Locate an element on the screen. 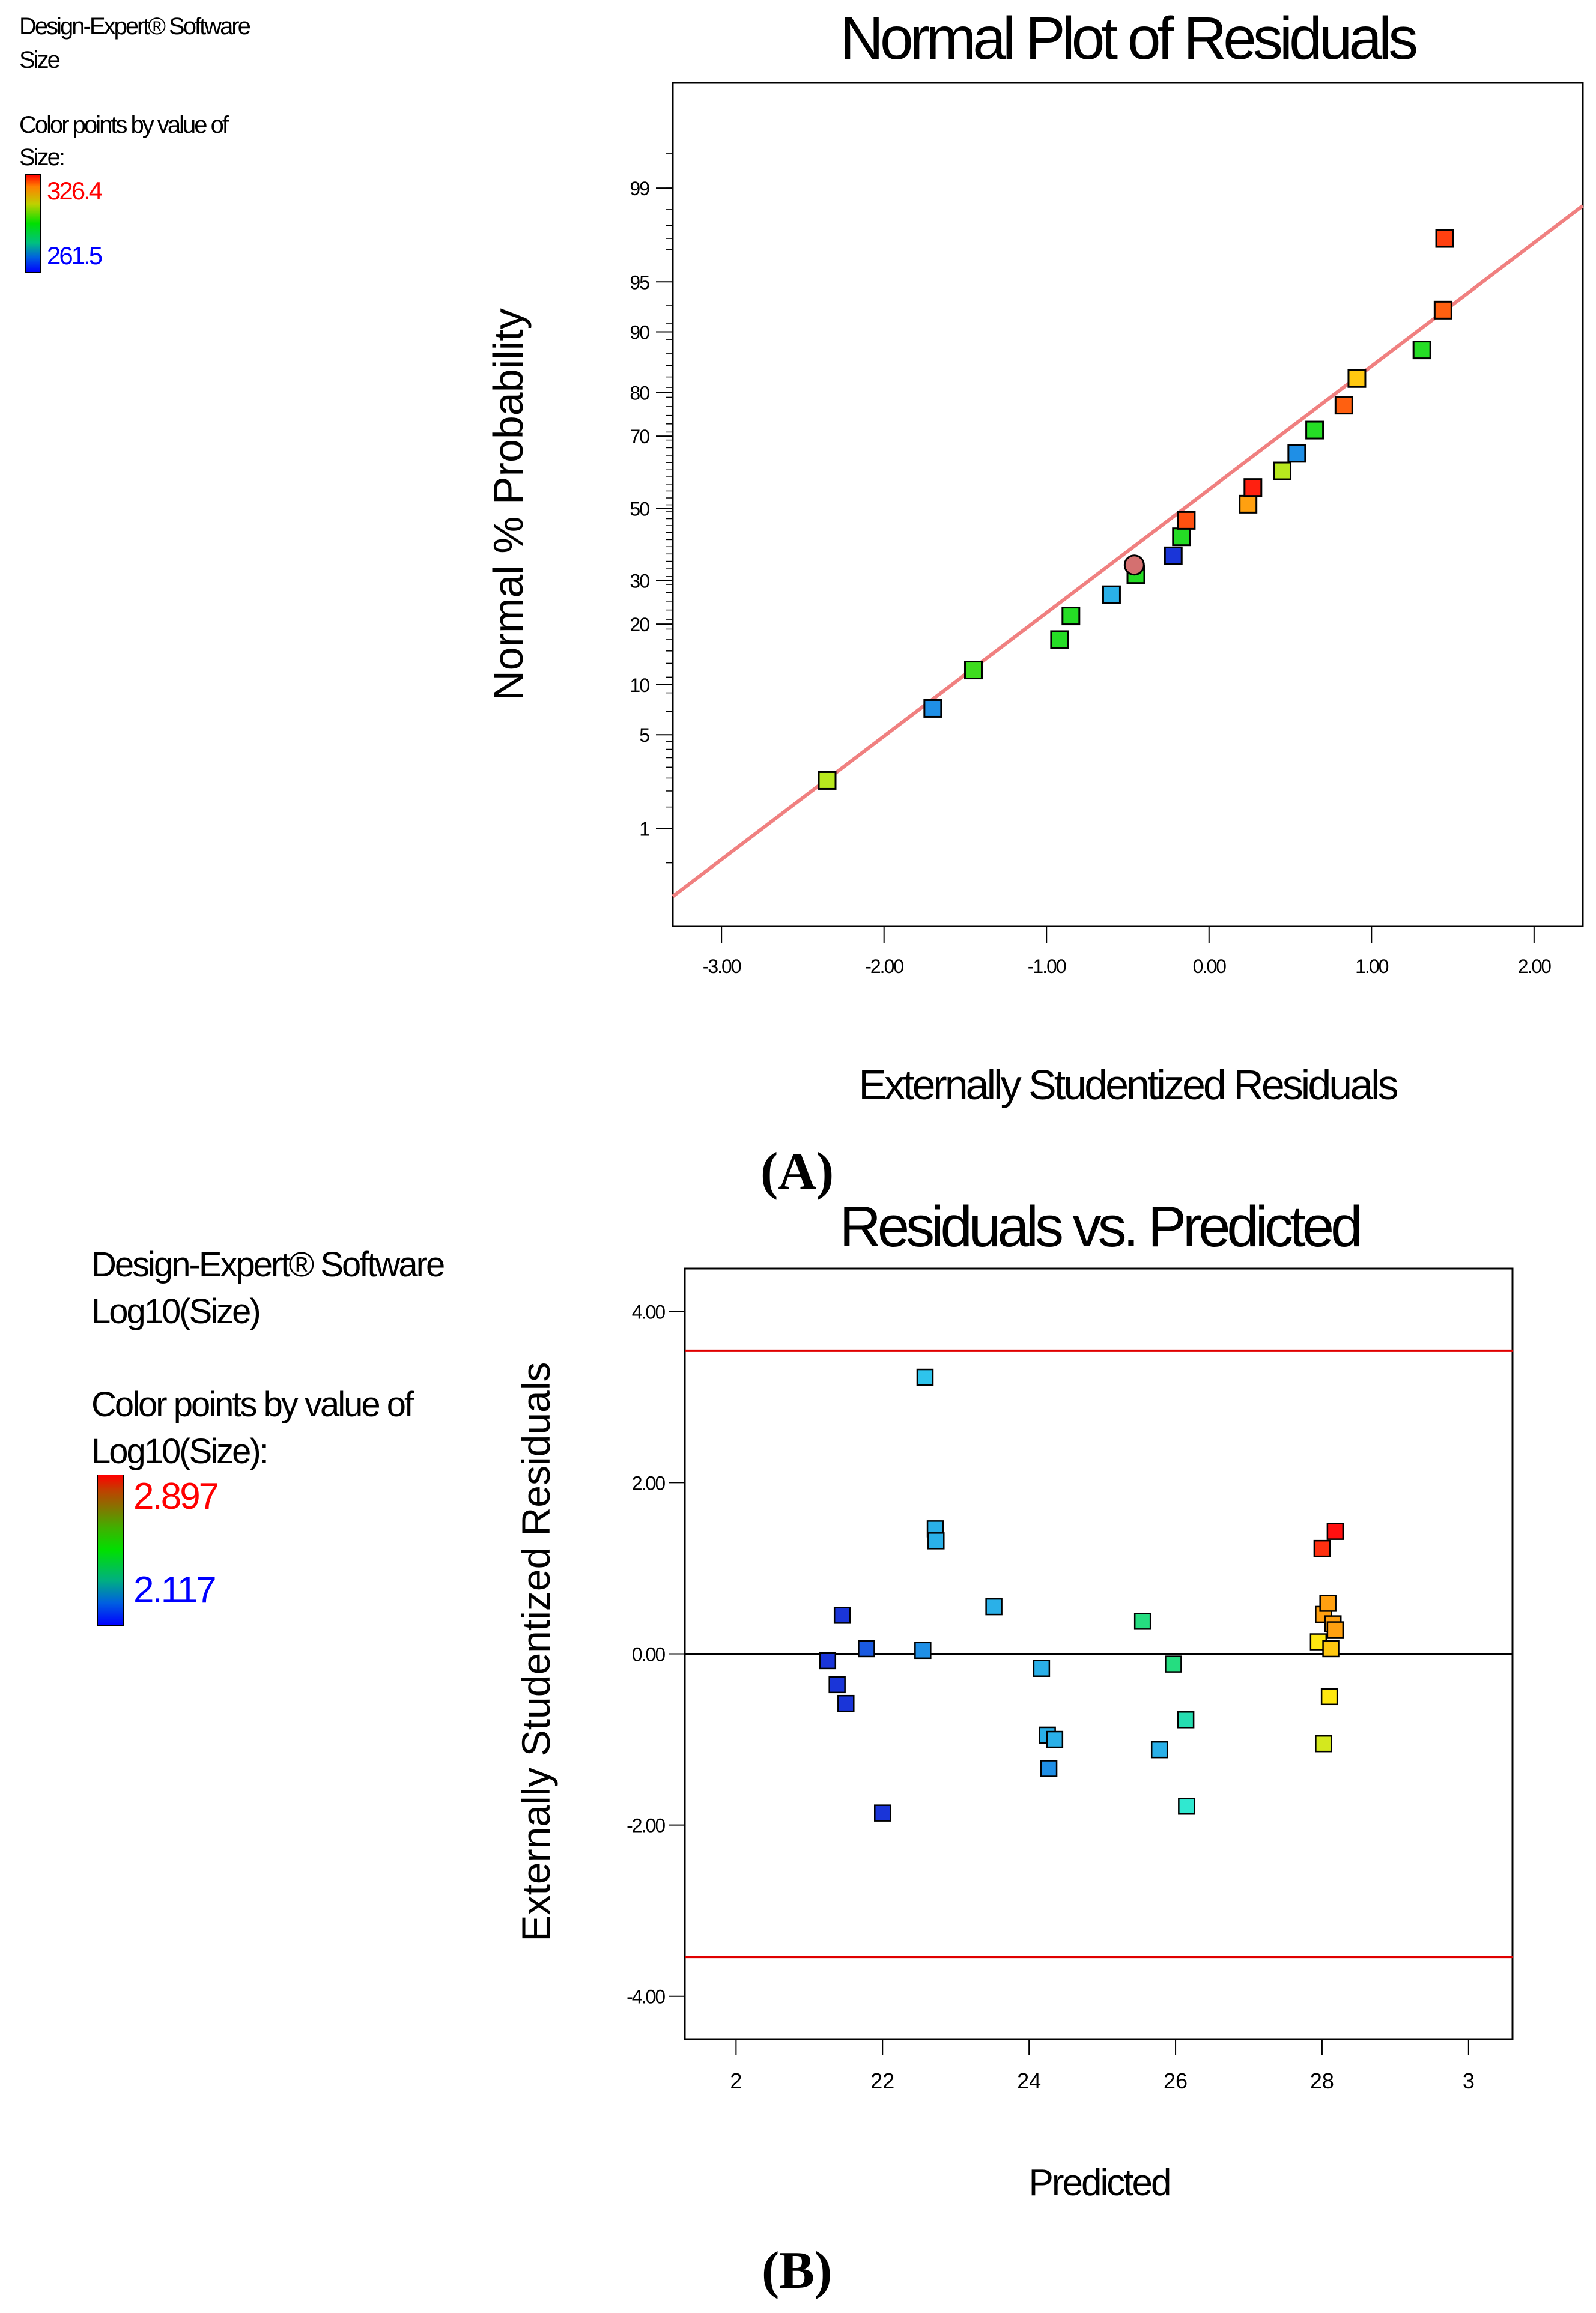 This screenshot has height=2313, width=1596. chart-a-ytick-label: 20 is located at coordinates (639, 624).